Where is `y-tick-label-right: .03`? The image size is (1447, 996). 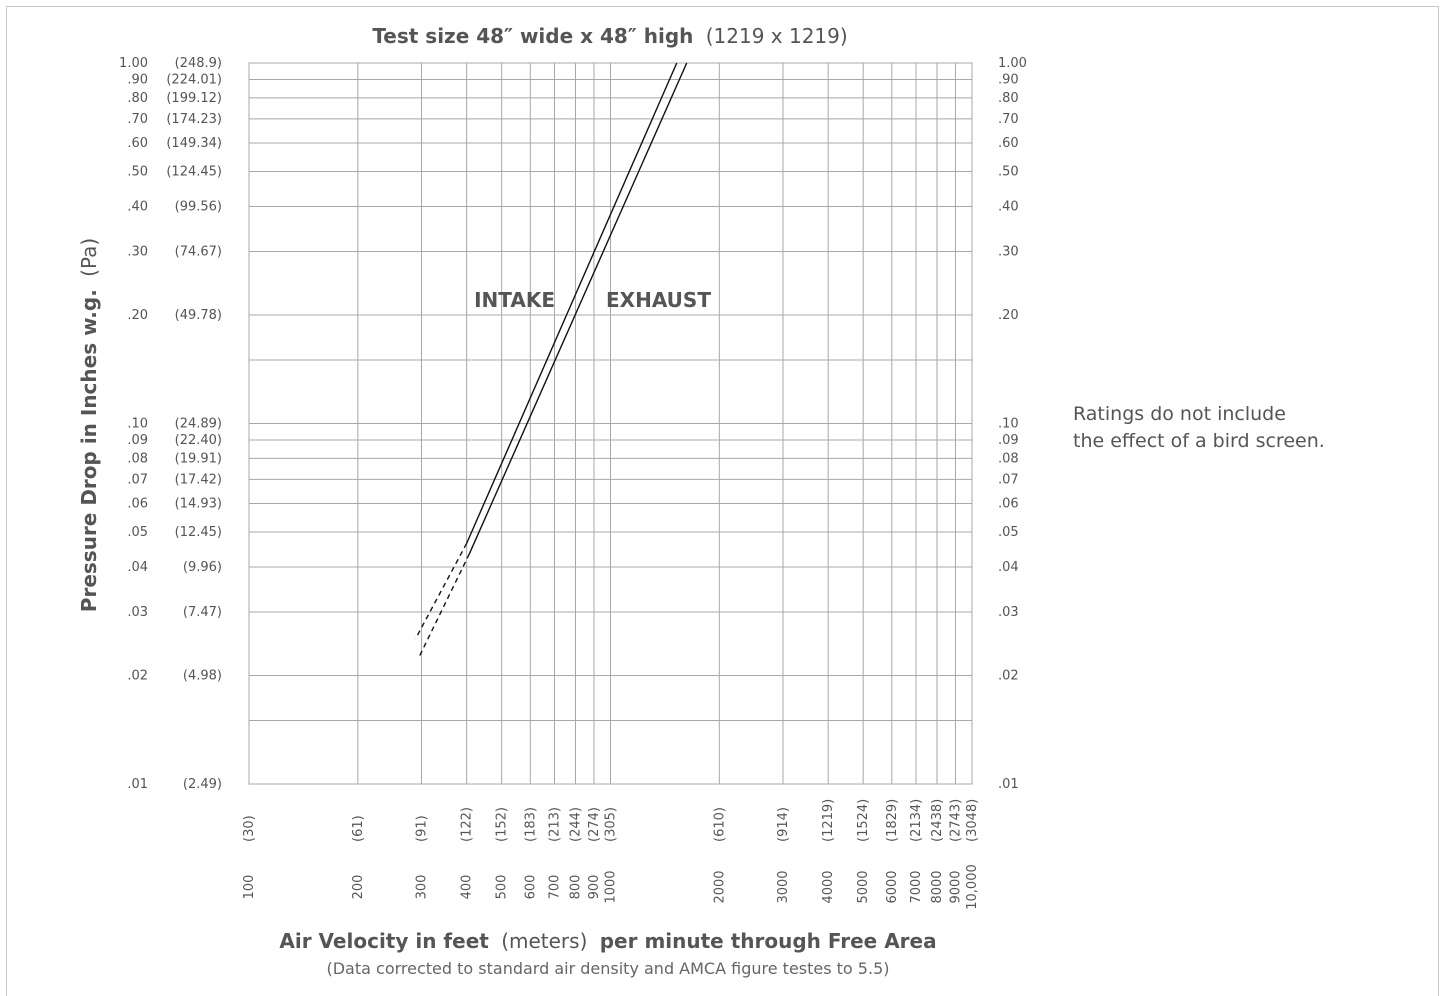
y-tick-label-right: .03 is located at coordinates (1008, 612).